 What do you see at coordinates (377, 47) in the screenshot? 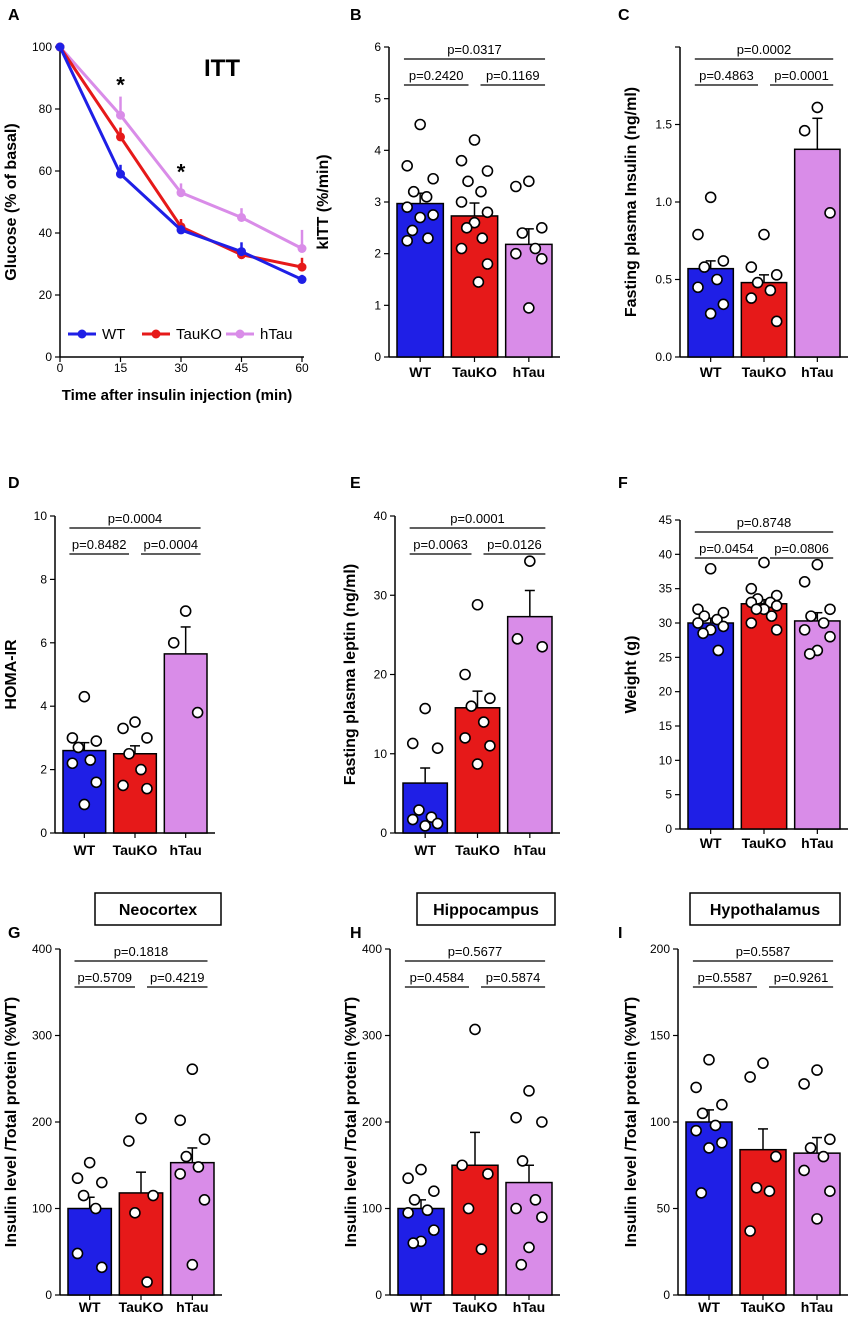
I see `y-tick-label: 6` at bounding box center [377, 47].